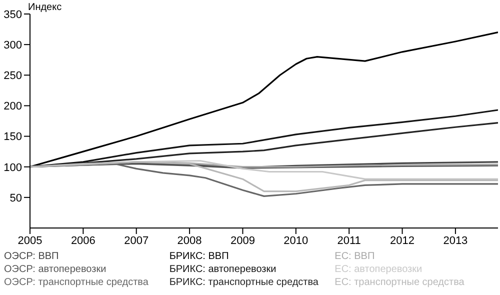  What do you see at coordinates (189, 240) in the screenshot?
I see `x-tick-label: 2008` at bounding box center [189, 240].